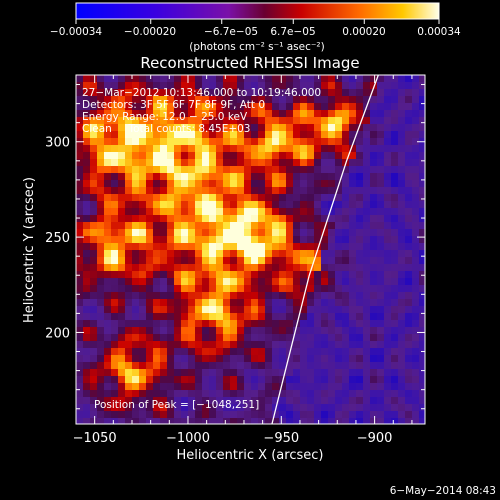  What do you see at coordinates (281, 438) in the screenshot?
I see `x-tick-label: −950` at bounding box center [281, 438].